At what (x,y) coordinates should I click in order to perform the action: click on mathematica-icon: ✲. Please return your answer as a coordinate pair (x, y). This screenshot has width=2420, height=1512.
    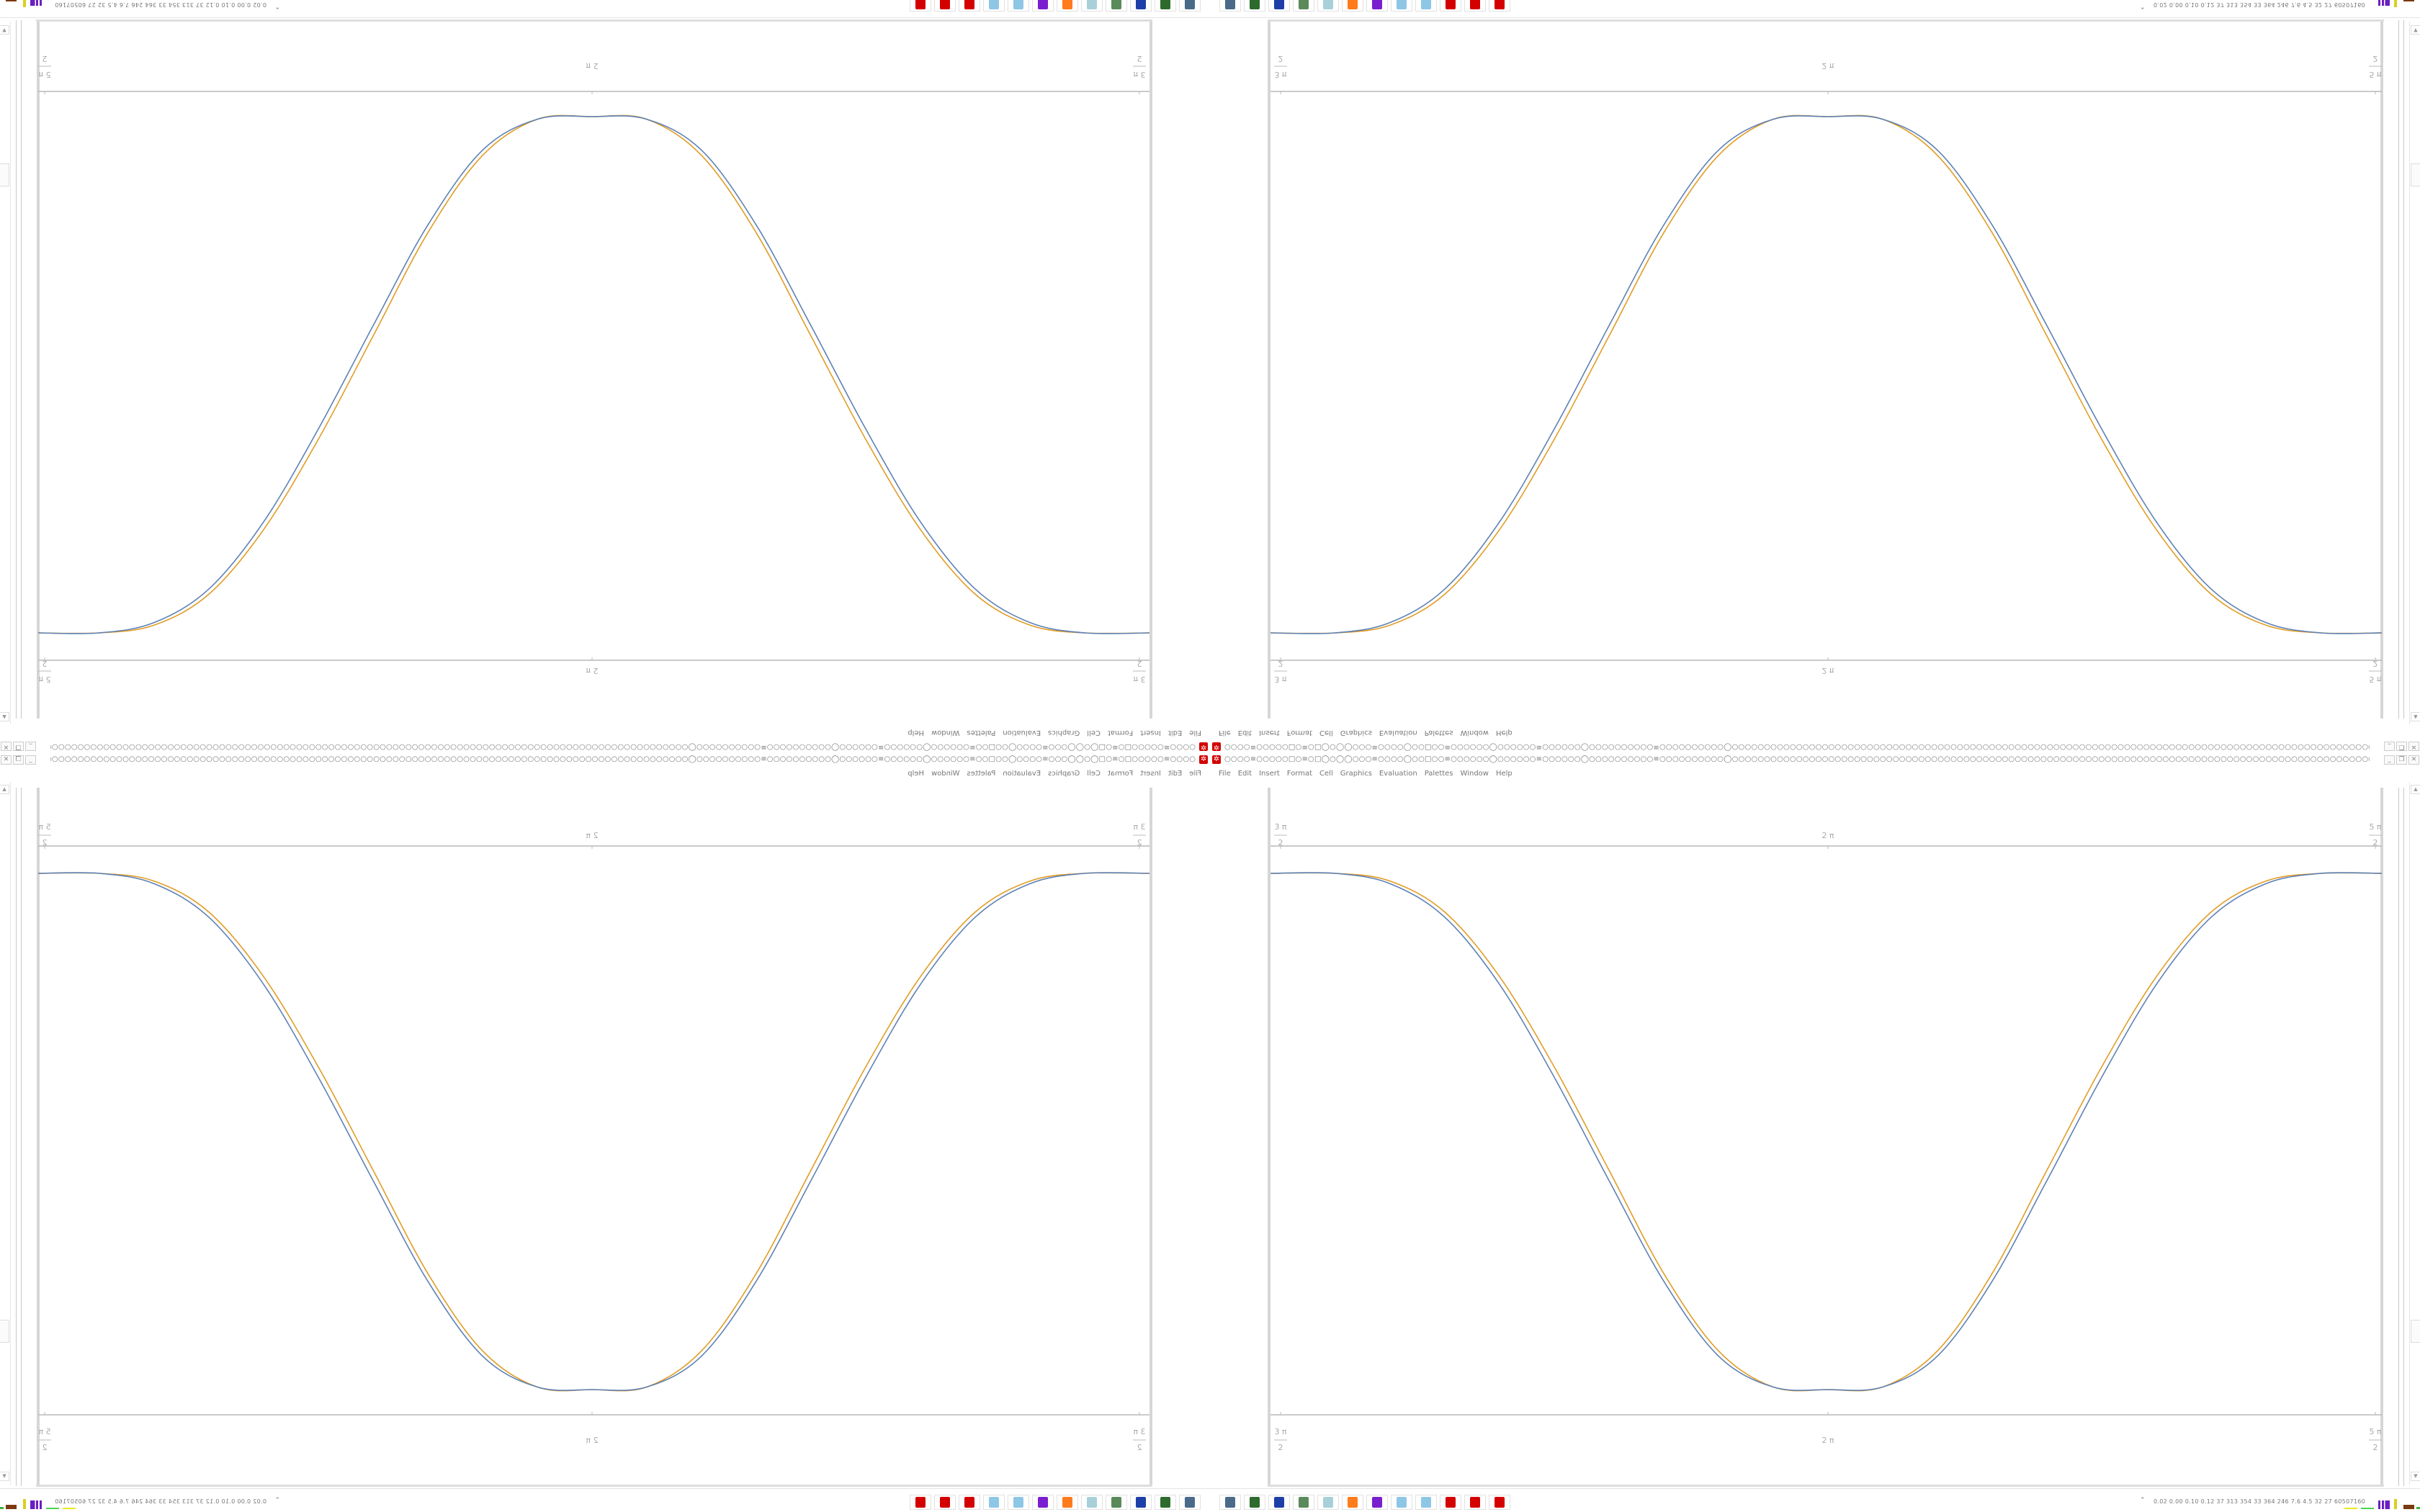
    Looking at the image, I should click on (1216, 759).